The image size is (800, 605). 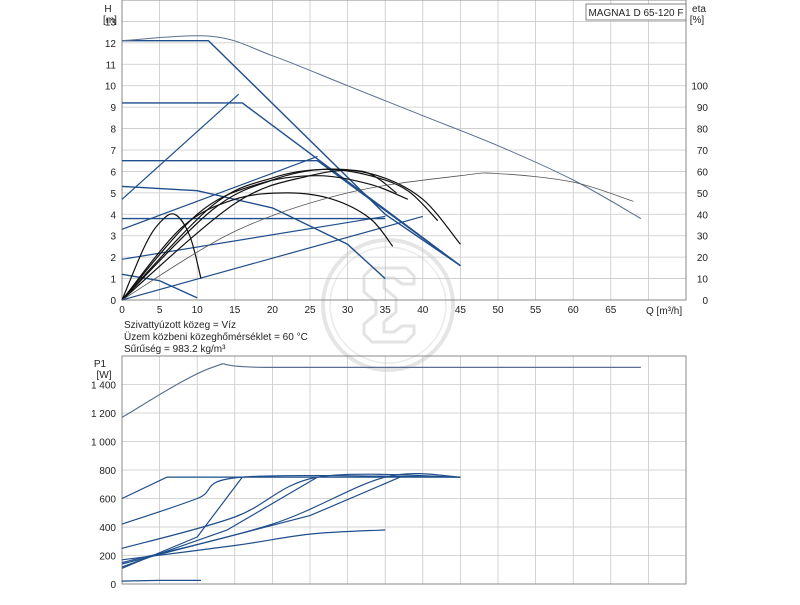 What do you see at coordinates (699, 9) in the screenshot?
I see `y2-axis-title: eta` at bounding box center [699, 9].